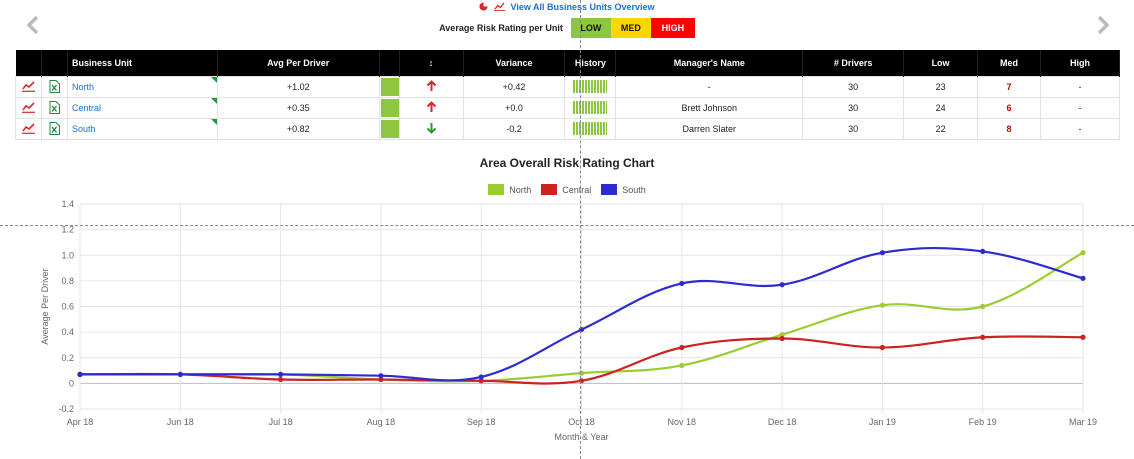 This screenshot has height=459, width=1134. What do you see at coordinates (1080, 63) in the screenshot?
I see `header-high: High` at bounding box center [1080, 63].